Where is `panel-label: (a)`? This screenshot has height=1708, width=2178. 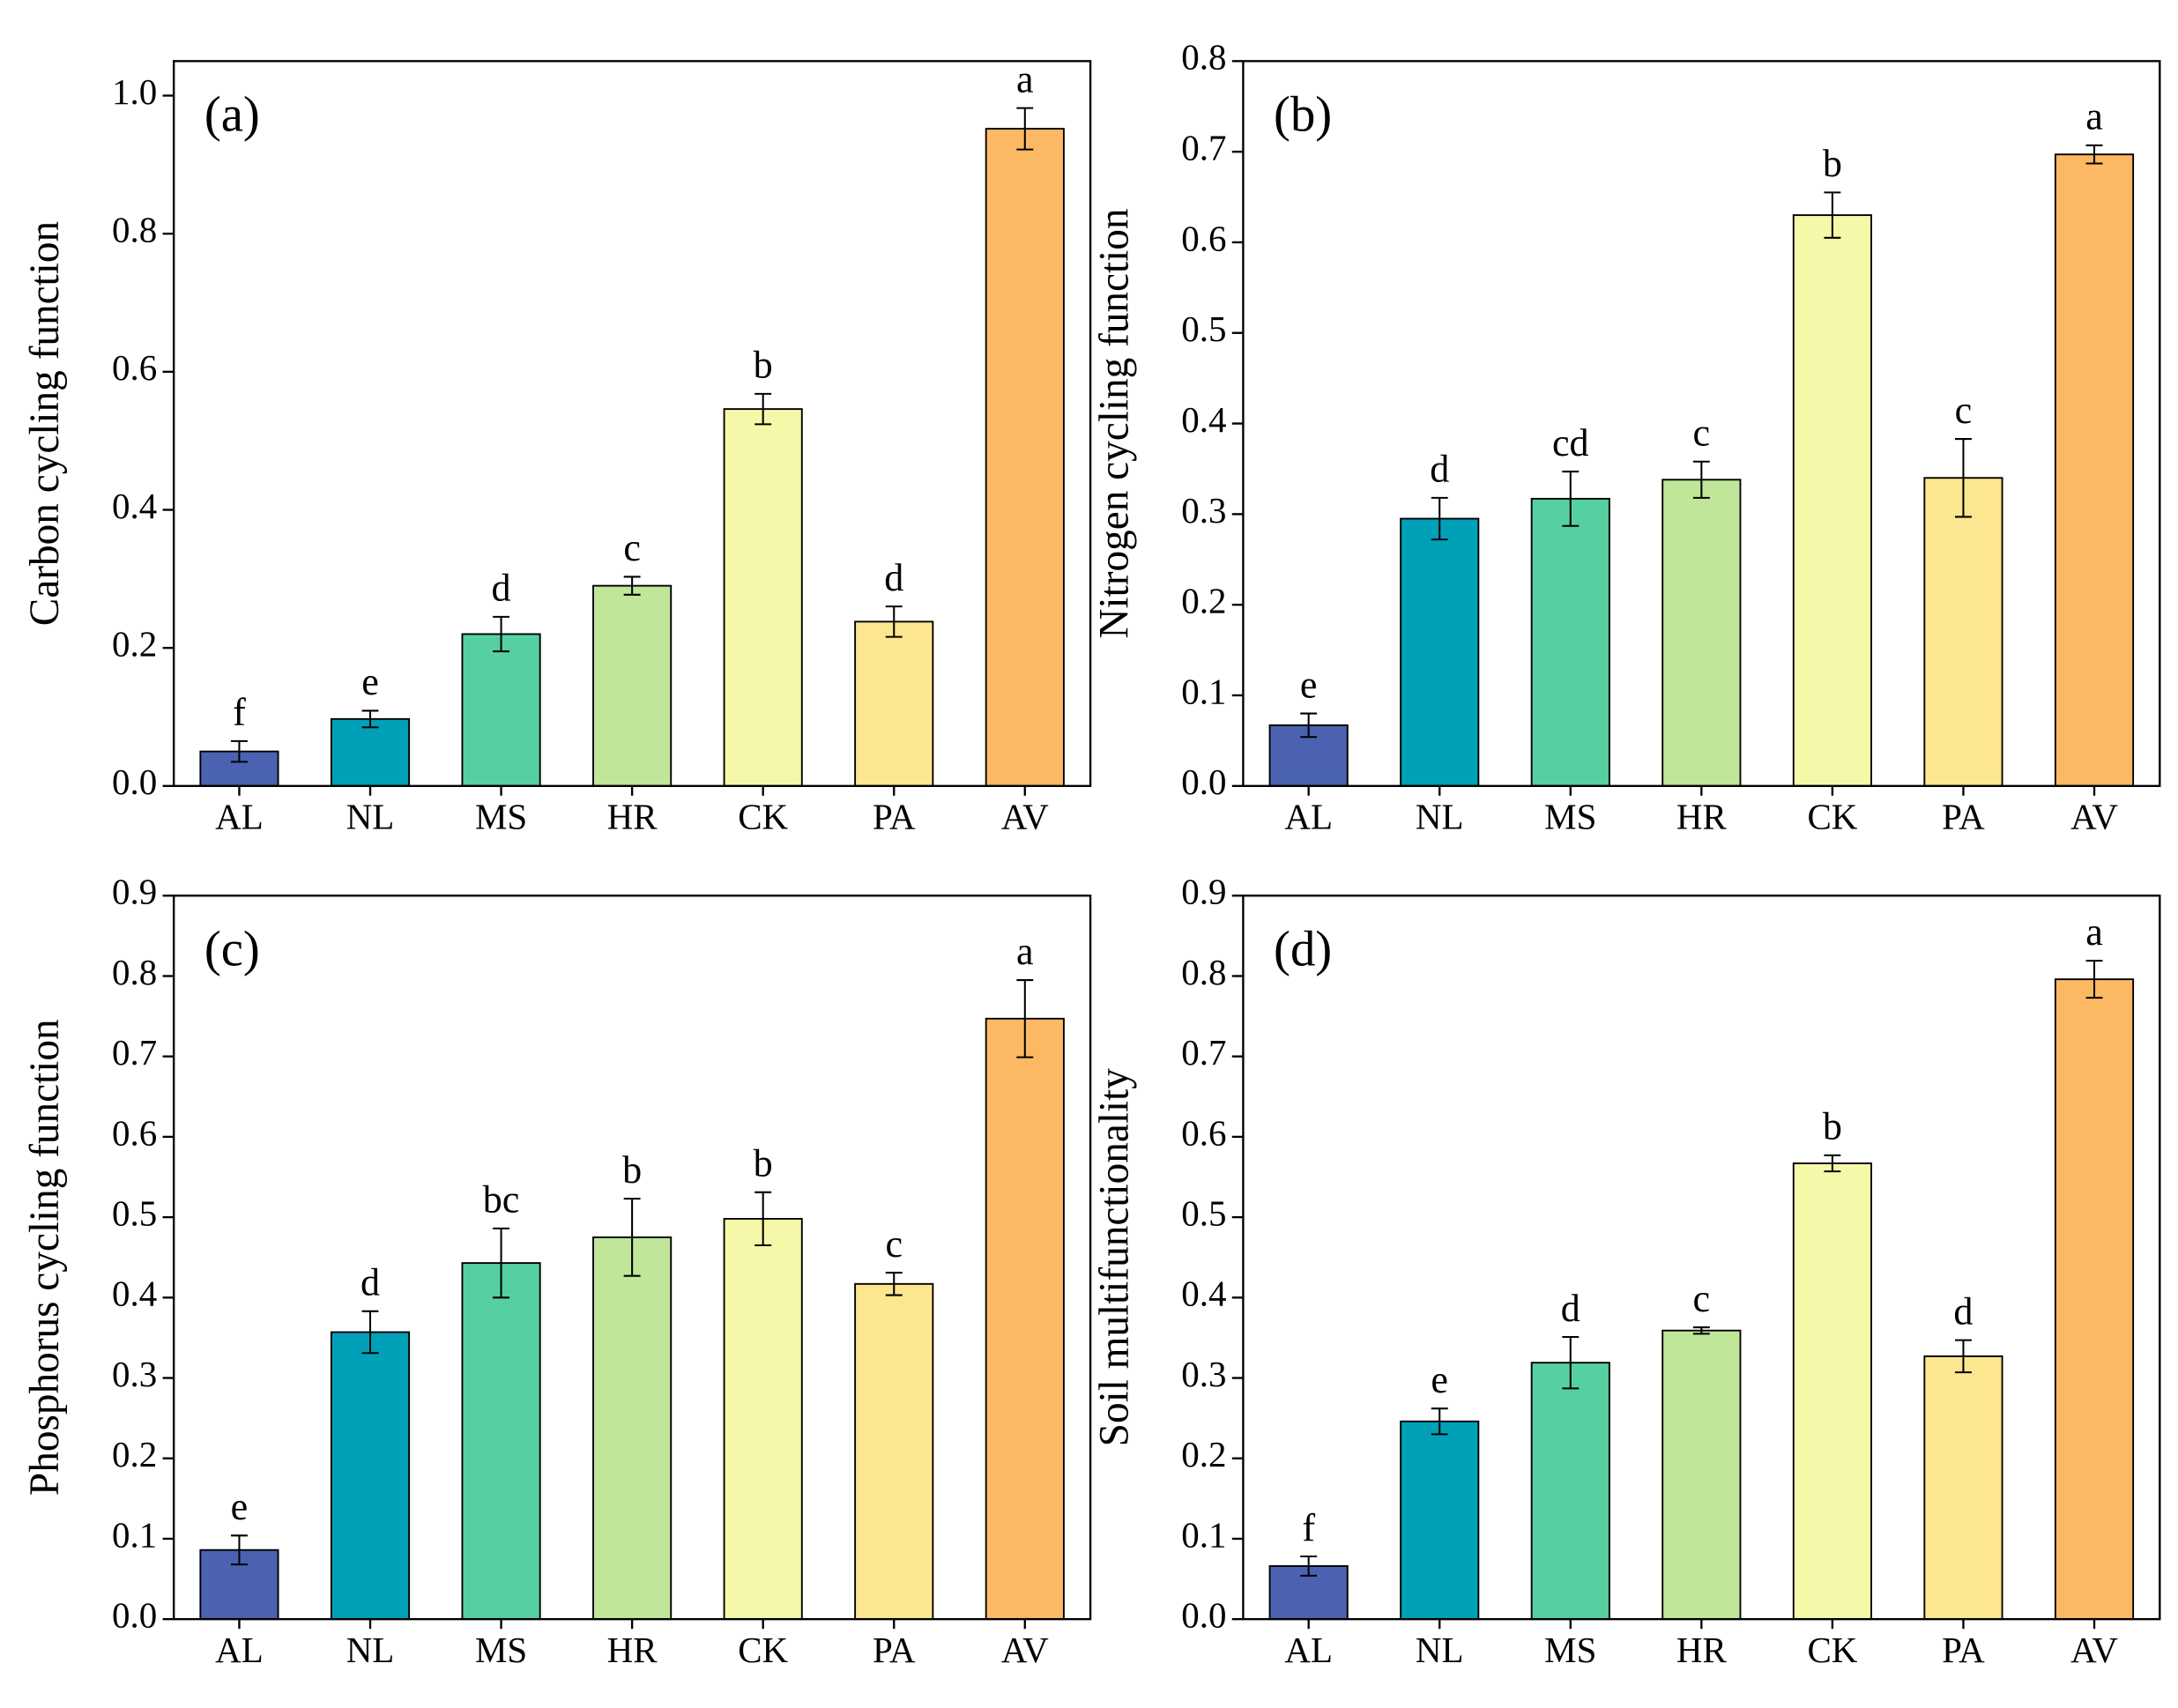 panel-label: (a) is located at coordinates (232, 115).